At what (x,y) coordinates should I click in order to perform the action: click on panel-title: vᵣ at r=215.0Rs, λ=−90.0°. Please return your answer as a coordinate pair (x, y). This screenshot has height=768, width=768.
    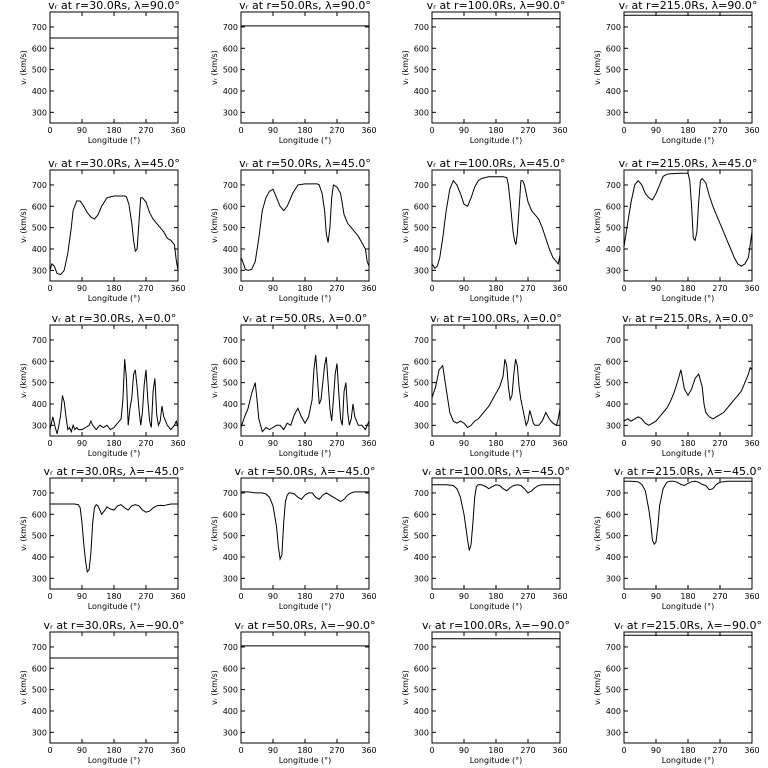
    Looking at the image, I should click on (688, 625).